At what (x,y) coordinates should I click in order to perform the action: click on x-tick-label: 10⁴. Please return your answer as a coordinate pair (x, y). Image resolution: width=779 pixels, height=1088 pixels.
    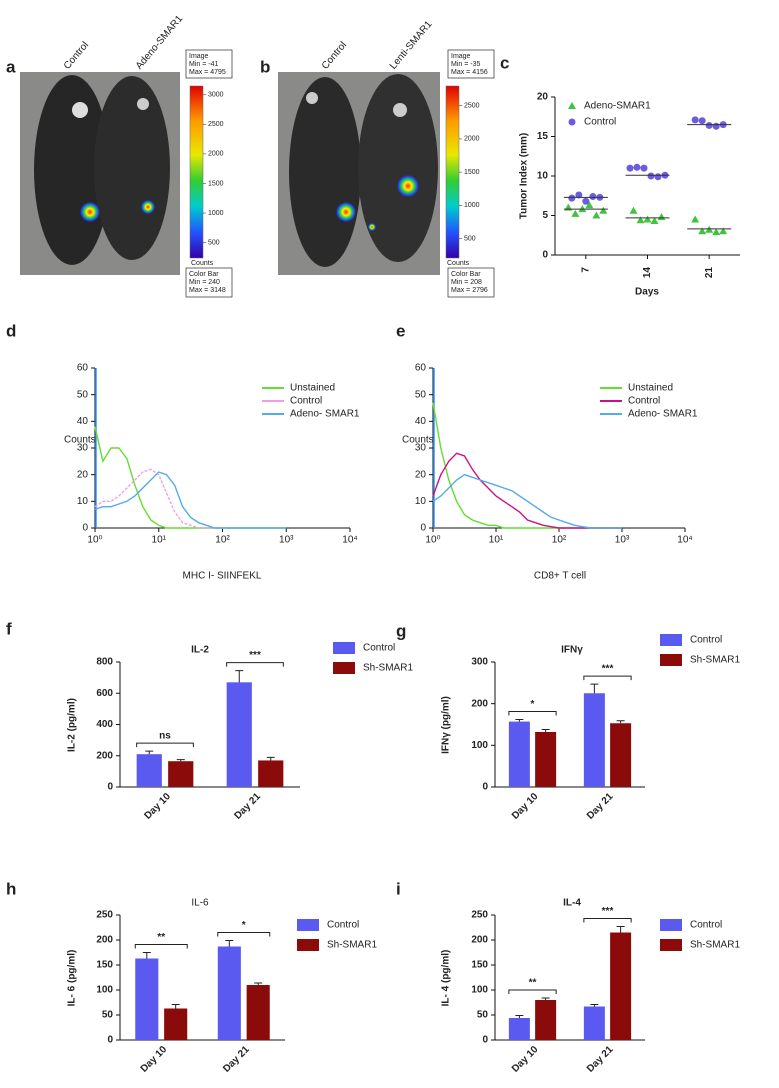
    Looking at the image, I should click on (684, 540).